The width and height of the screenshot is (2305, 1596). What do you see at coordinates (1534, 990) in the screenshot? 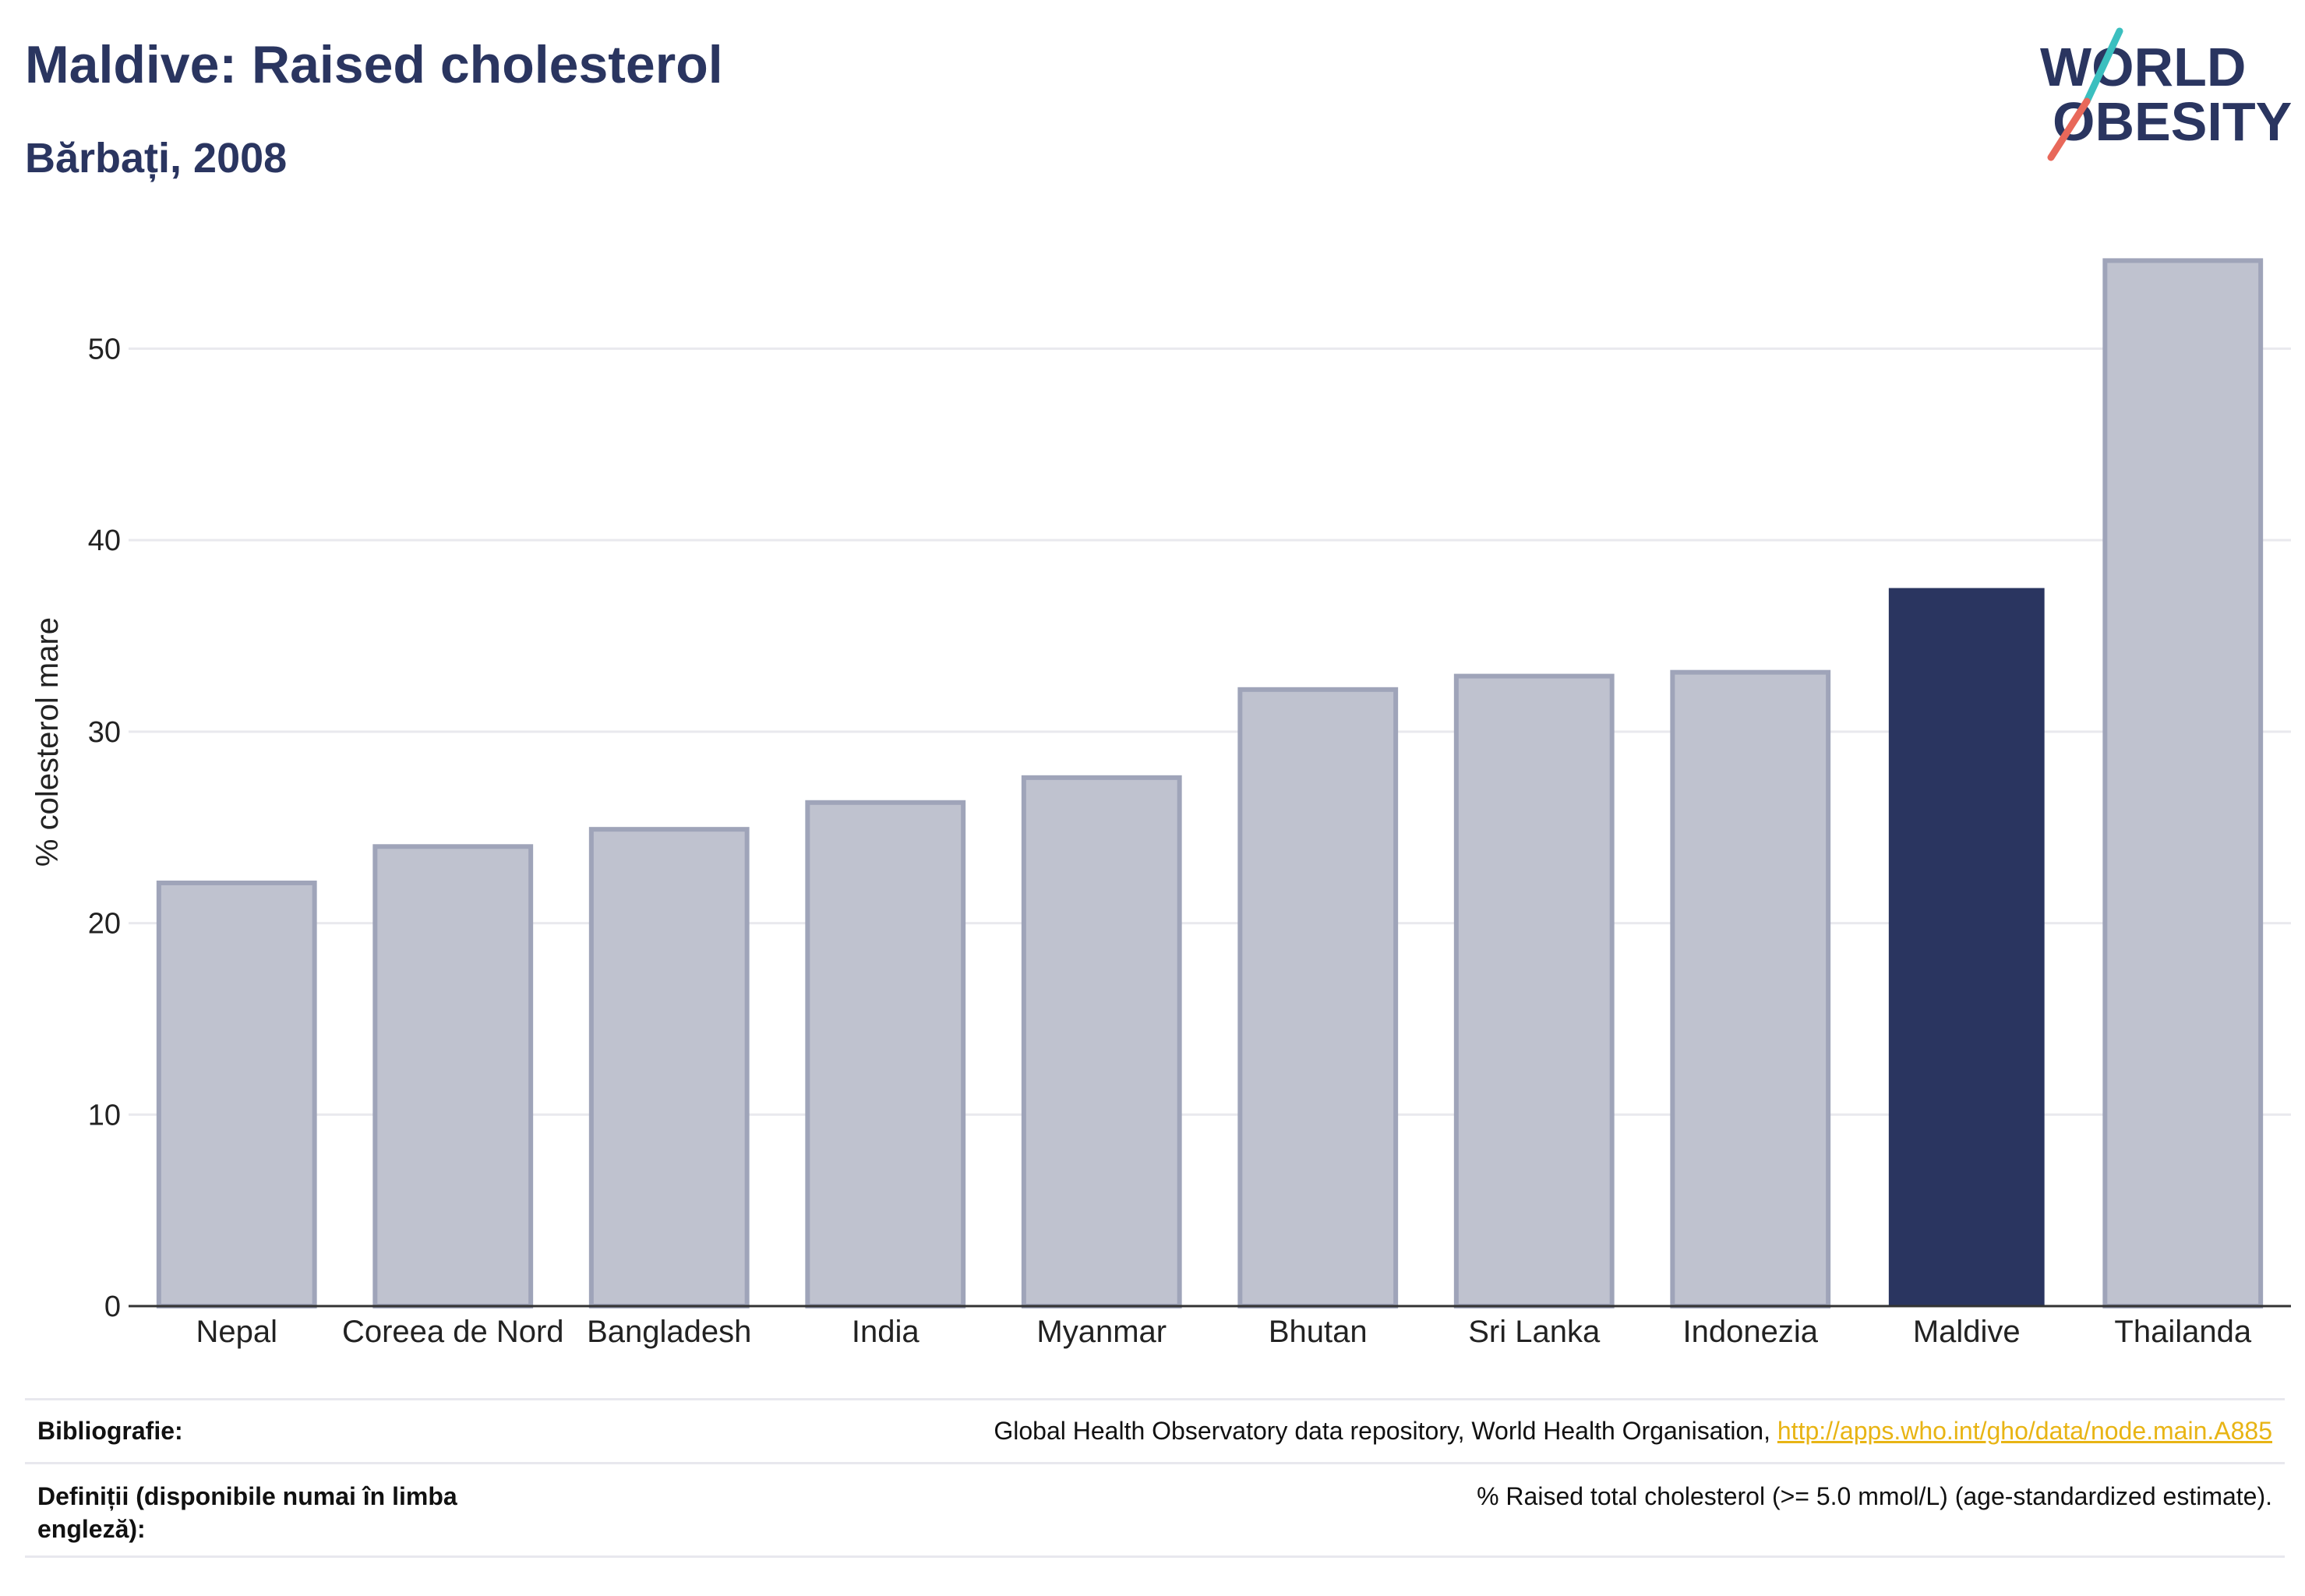
I see `bar-sri-lanka` at bounding box center [1534, 990].